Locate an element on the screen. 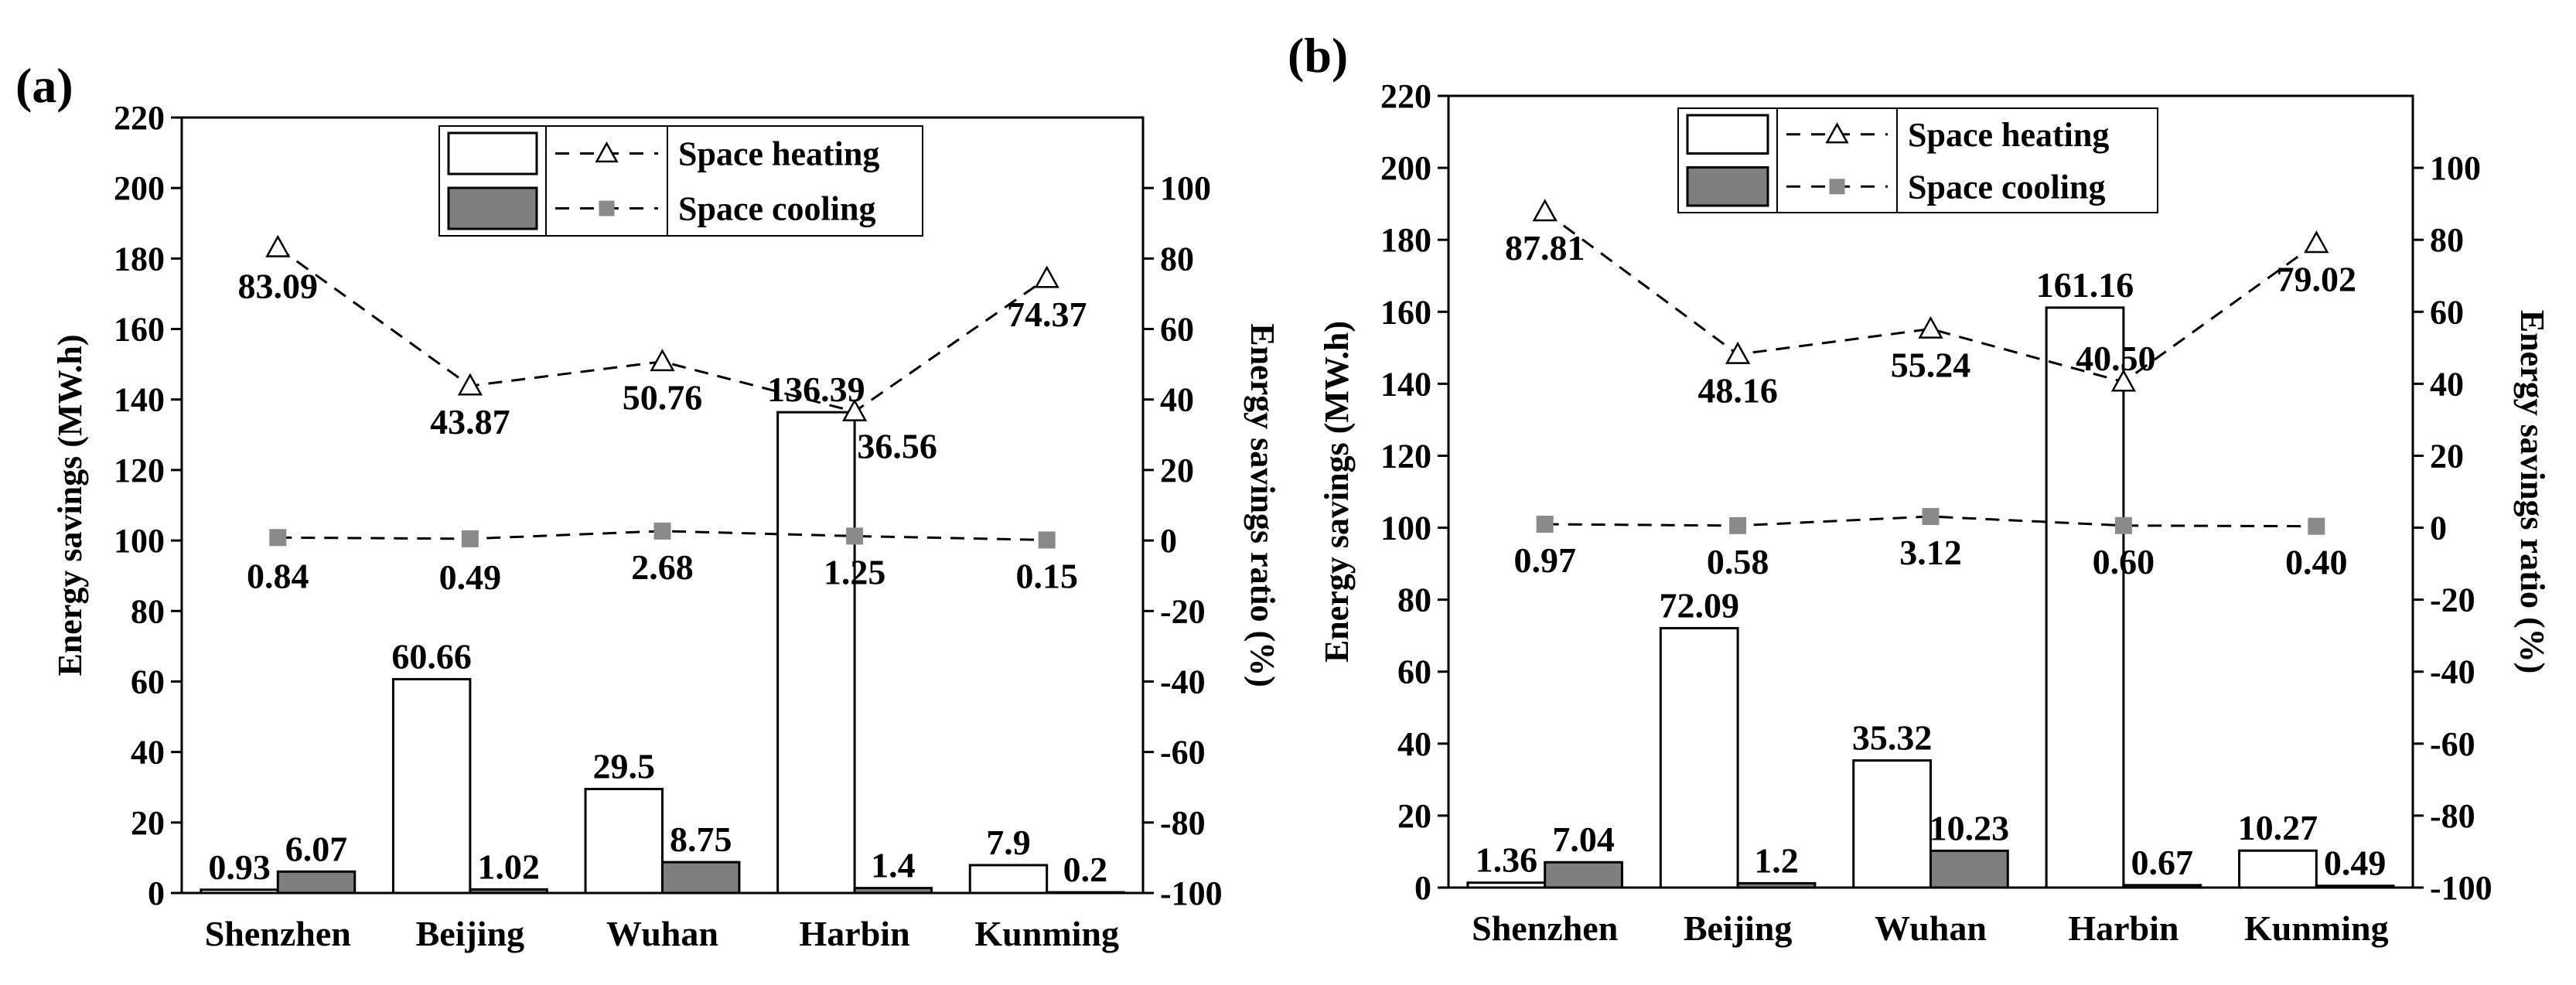 The height and width of the screenshot is (985, 2576). cooling-bar-value: 1.2 is located at coordinates (1777, 860).